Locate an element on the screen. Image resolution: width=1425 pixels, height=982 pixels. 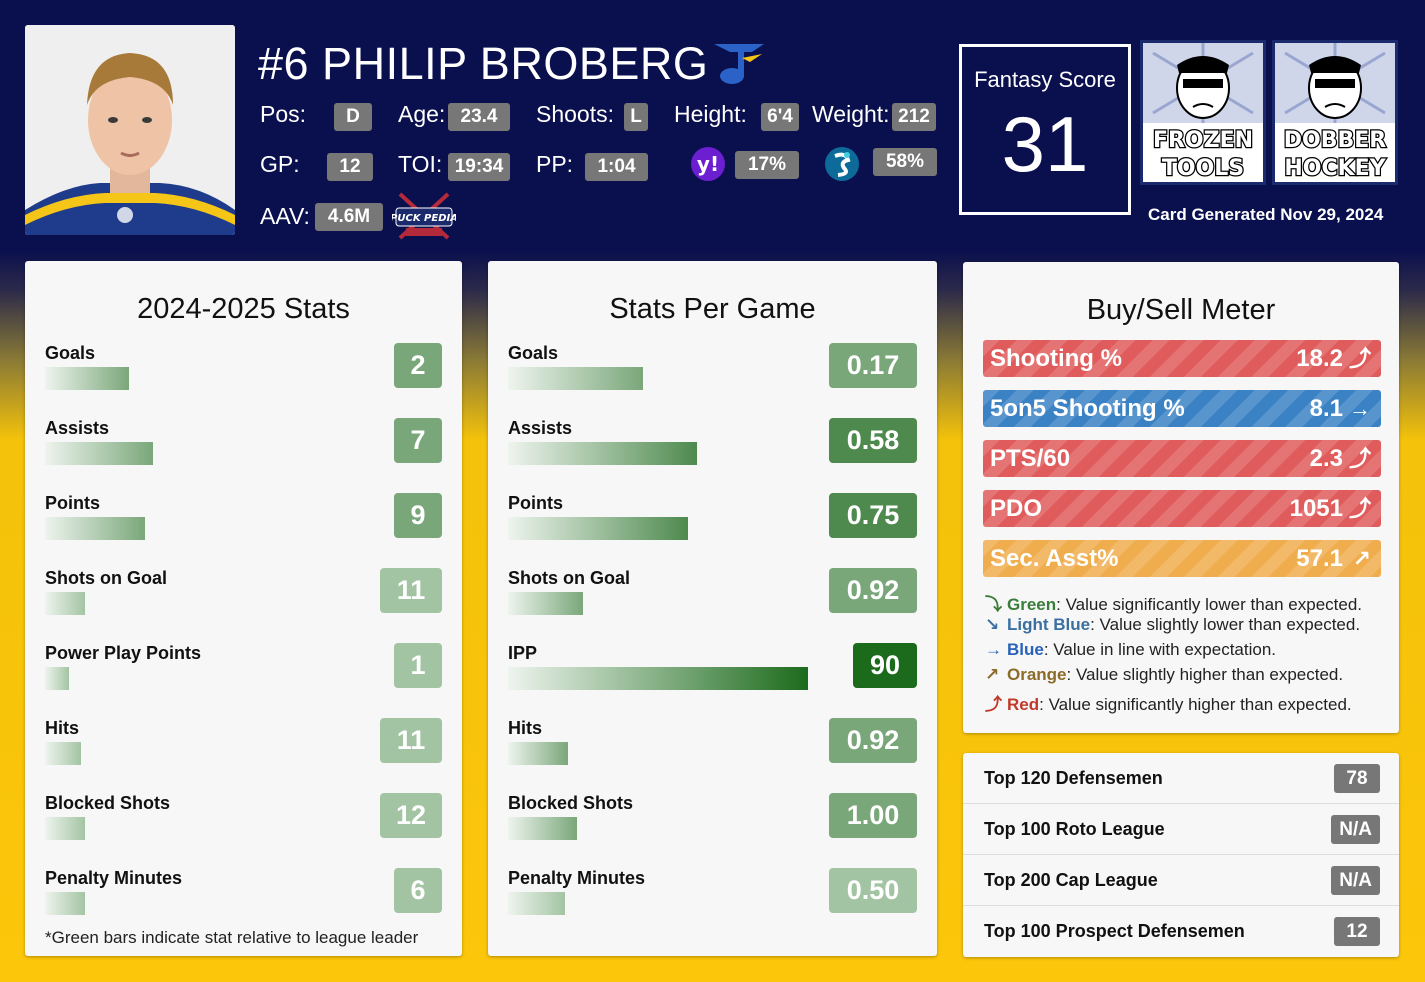
legend-key: Green is located at coordinates (1032, 604).